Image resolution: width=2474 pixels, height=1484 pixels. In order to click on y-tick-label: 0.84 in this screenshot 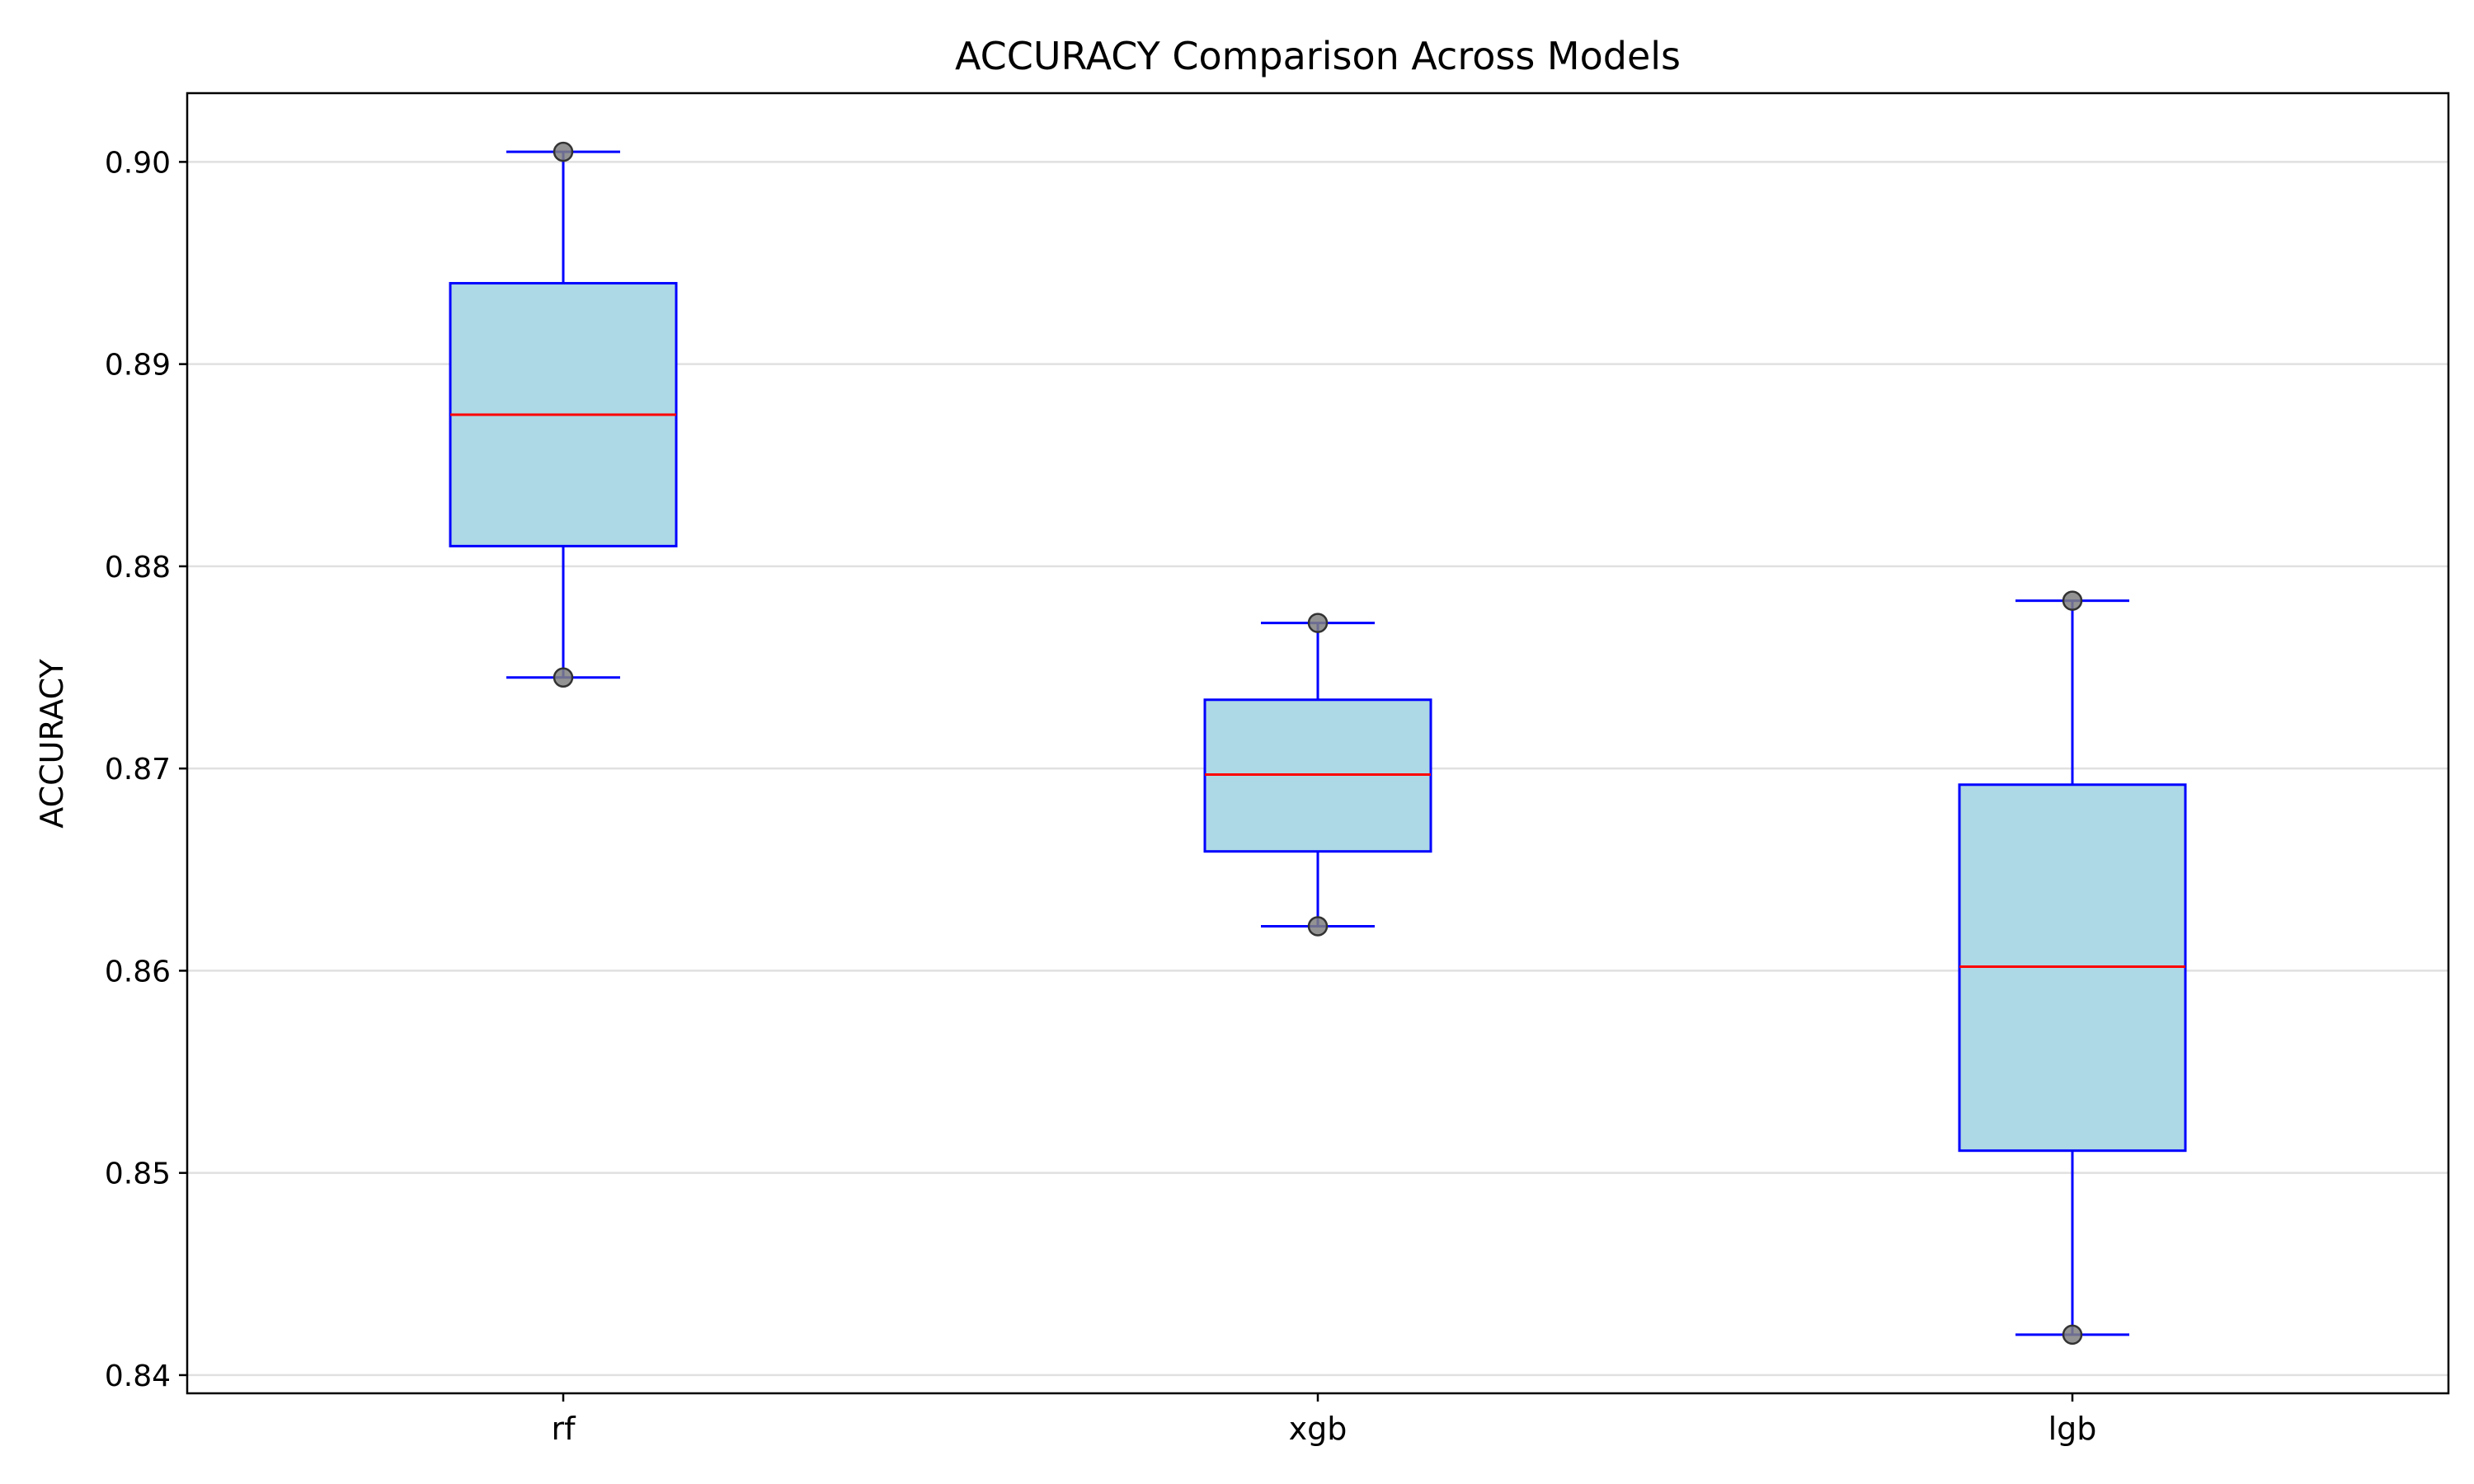, I will do `click(138, 1376)`.